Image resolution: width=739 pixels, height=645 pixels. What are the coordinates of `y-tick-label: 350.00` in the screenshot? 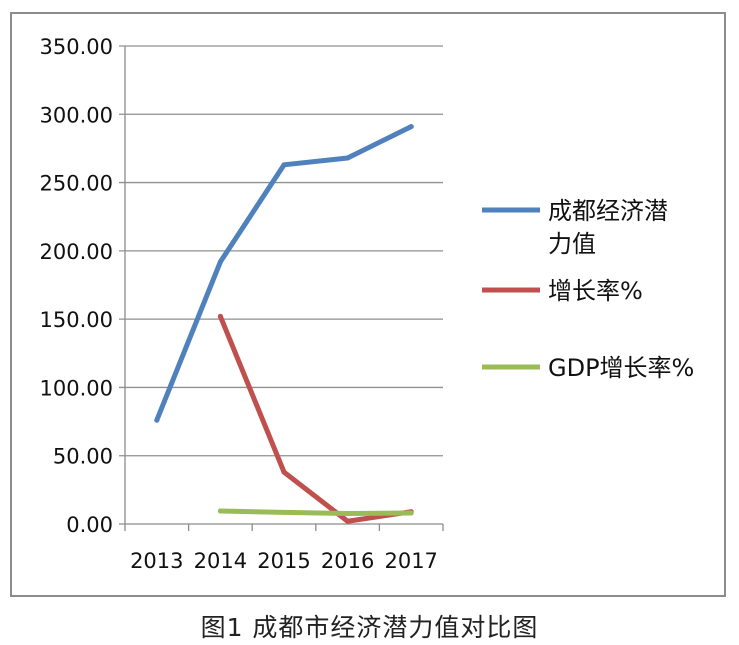 It's located at (76, 47).